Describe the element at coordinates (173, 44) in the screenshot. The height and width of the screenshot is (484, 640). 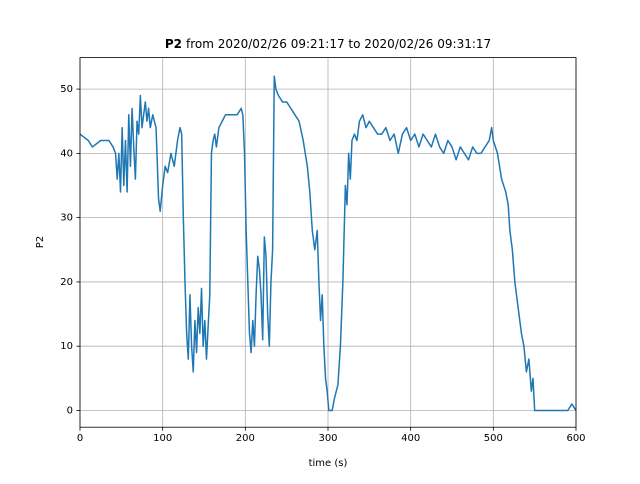
I see `title-bold: P2` at that location.